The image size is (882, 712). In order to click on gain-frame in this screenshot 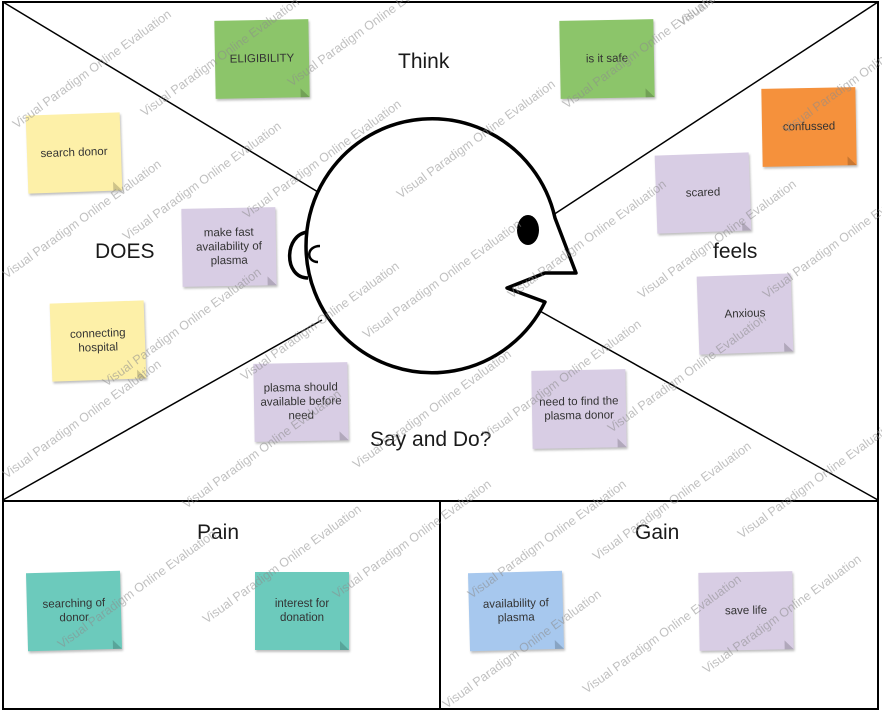, I will do `click(659, 605)`.